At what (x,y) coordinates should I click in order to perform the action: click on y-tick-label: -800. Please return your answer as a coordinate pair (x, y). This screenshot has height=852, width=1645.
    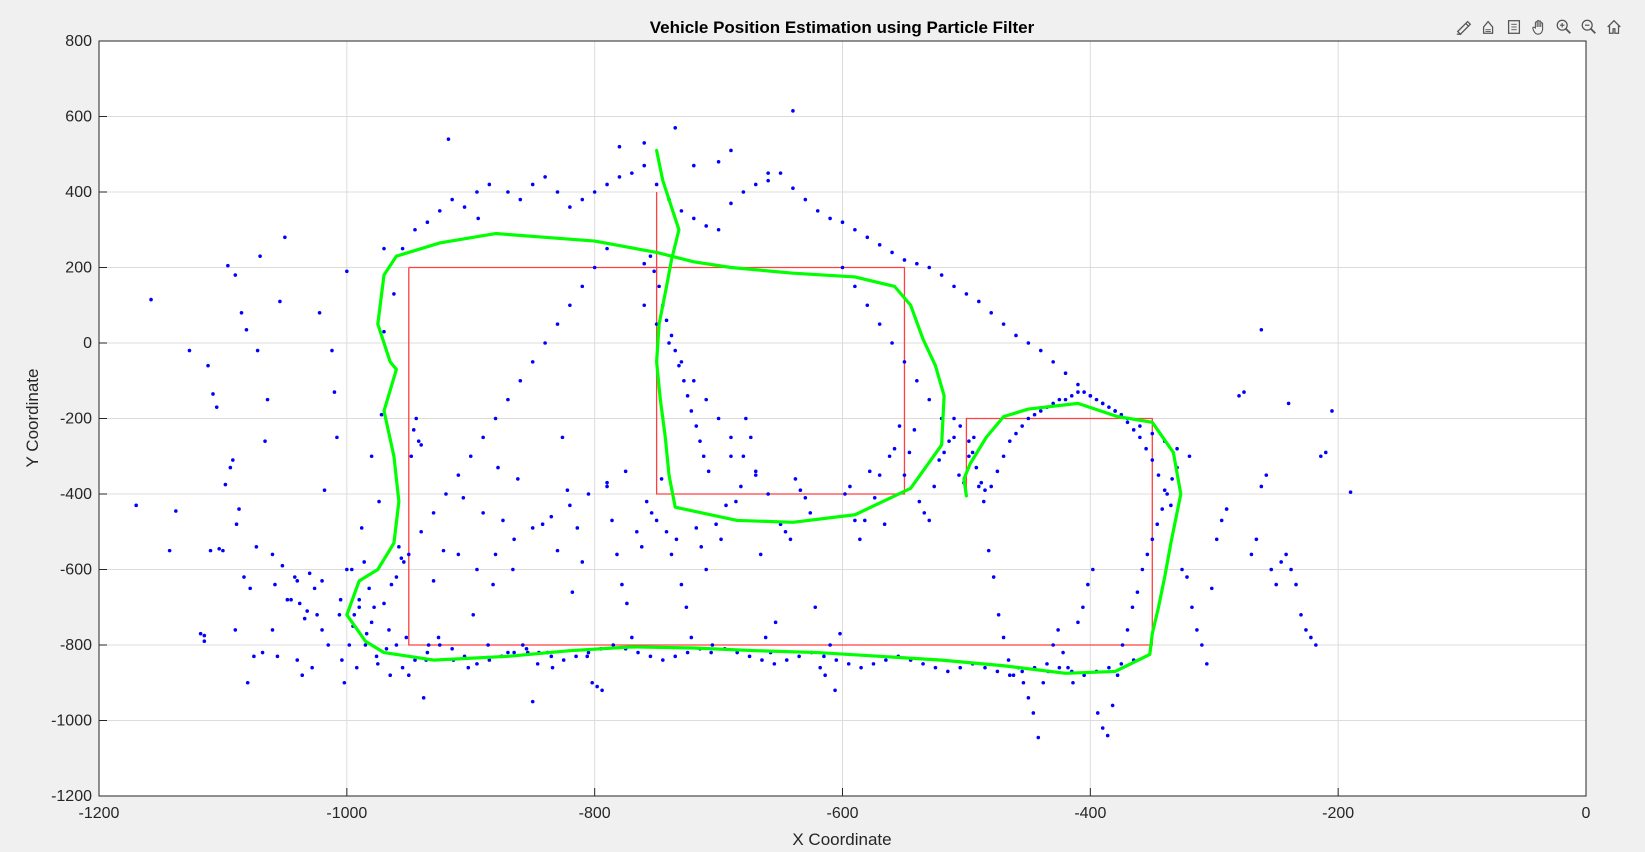
    Looking at the image, I should click on (76, 645).